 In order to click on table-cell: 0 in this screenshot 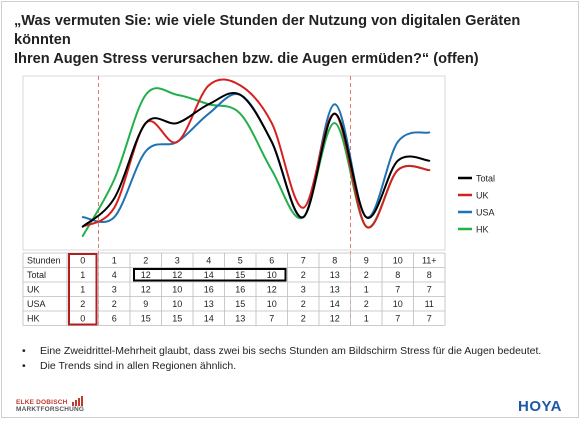, I will do `click(82, 318)`.